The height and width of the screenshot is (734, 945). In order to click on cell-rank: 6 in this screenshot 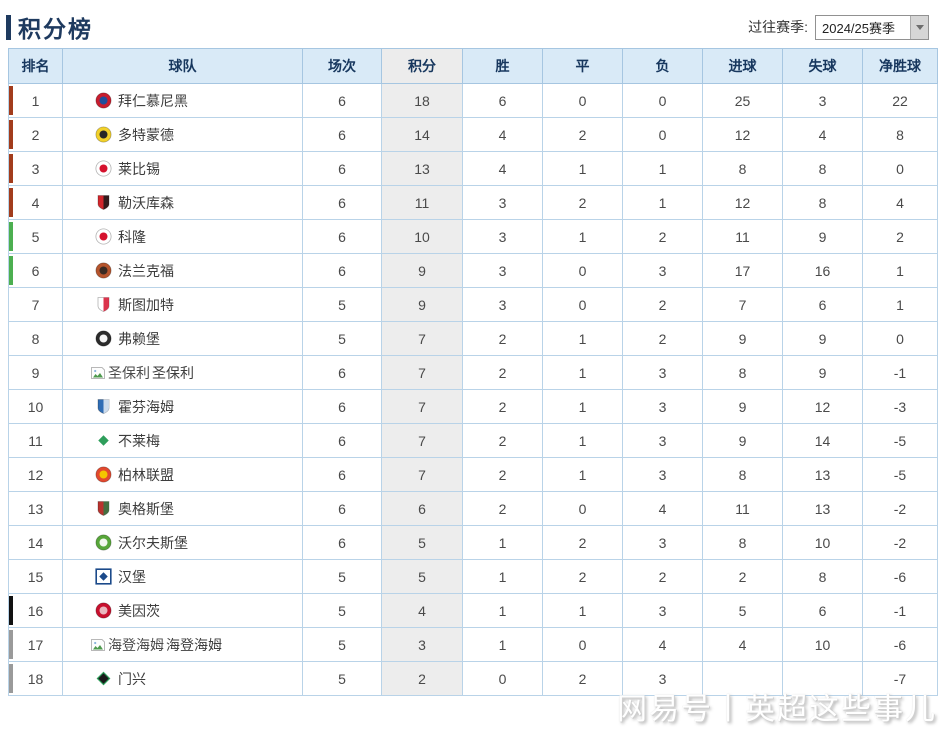, I will do `click(35, 270)`.